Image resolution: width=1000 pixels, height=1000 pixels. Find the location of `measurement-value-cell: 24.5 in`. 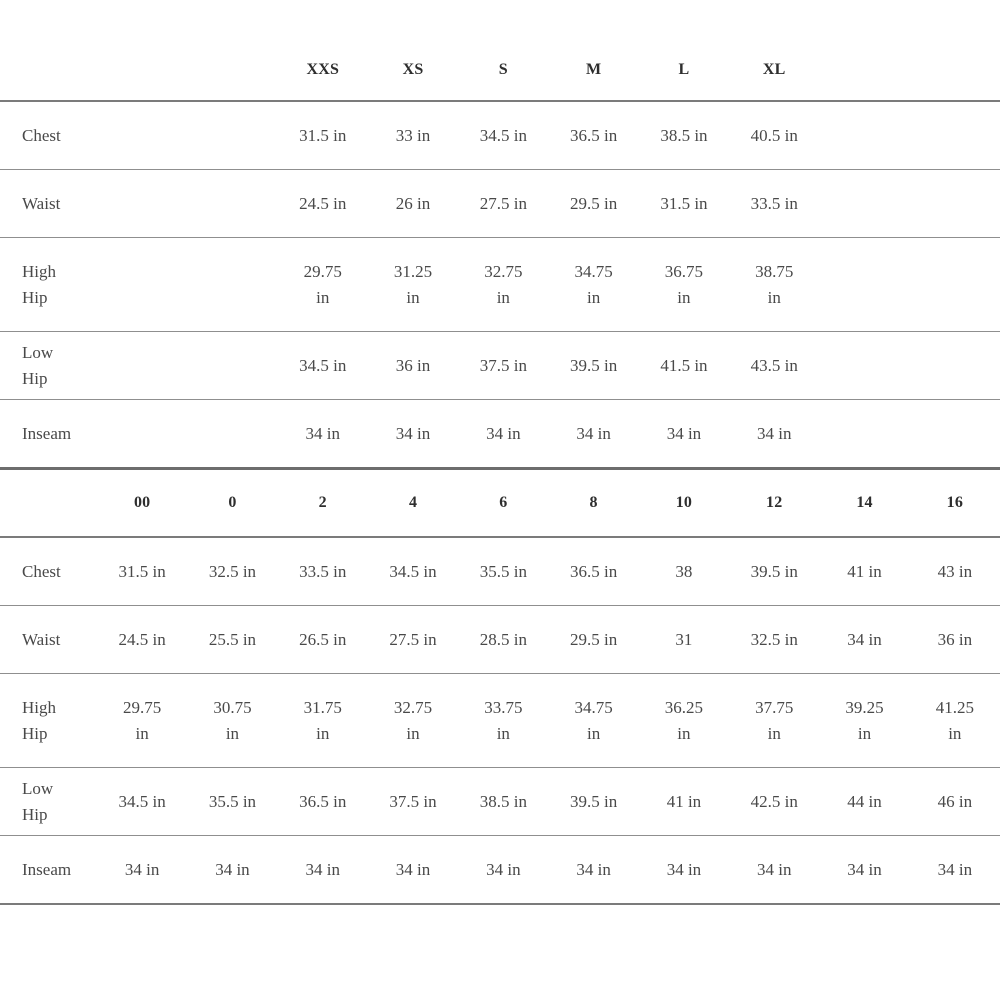

measurement-value-cell: 24.5 in is located at coordinates (142, 639).